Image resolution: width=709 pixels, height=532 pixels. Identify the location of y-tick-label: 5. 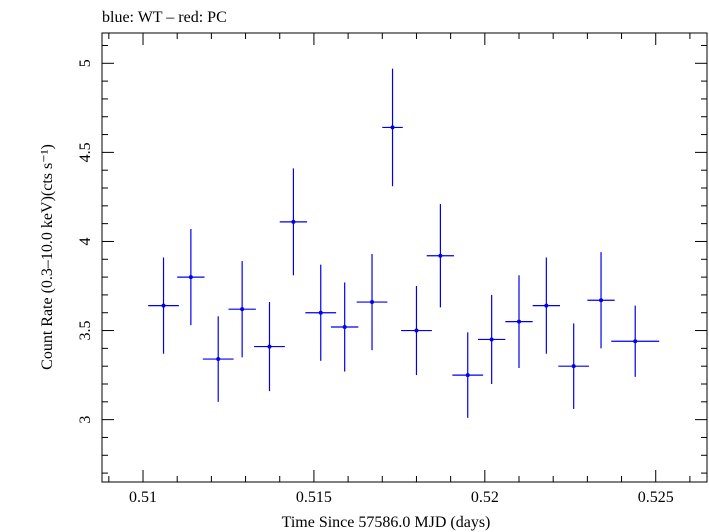
(85, 63).